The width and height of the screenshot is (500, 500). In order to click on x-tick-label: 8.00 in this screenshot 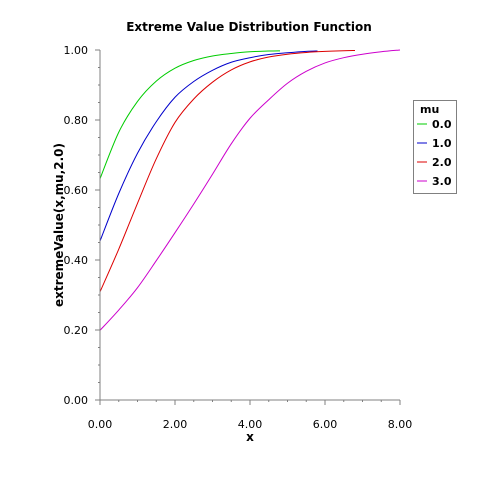, I will do `click(400, 424)`.